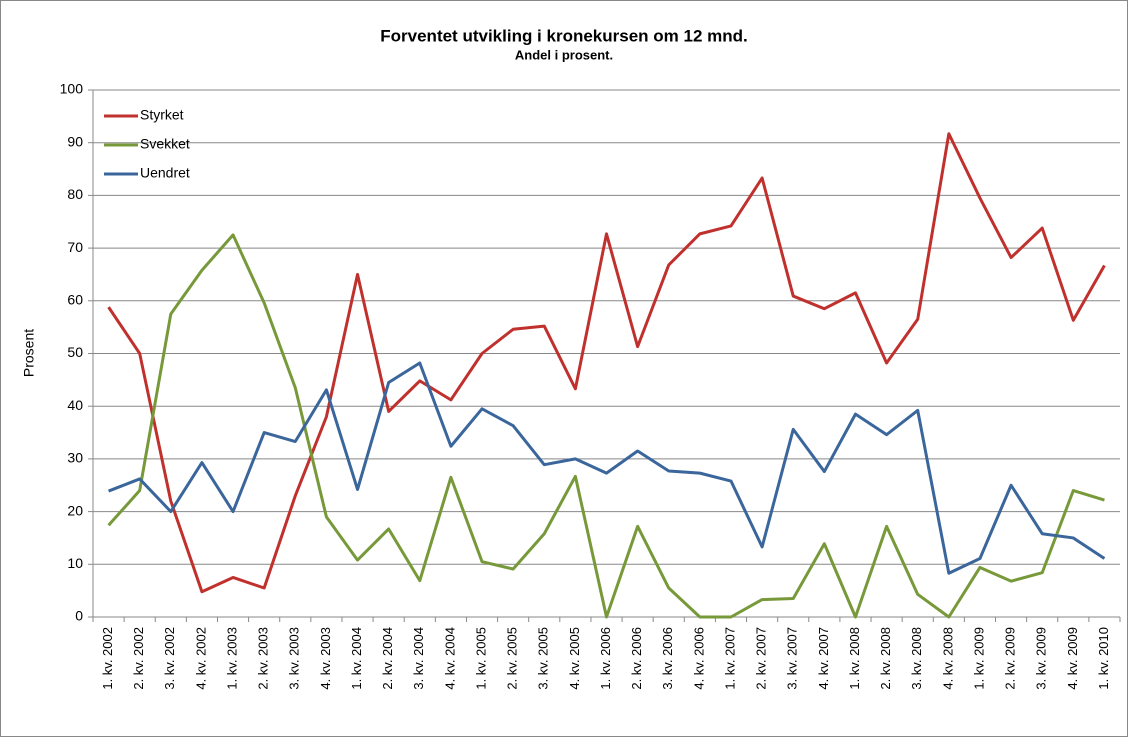 The height and width of the screenshot is (742, 1128). Describe the element at coordinates (729, 658) in the screenshot. I see `x-tick-label: 1. kv. 2007` at that location.